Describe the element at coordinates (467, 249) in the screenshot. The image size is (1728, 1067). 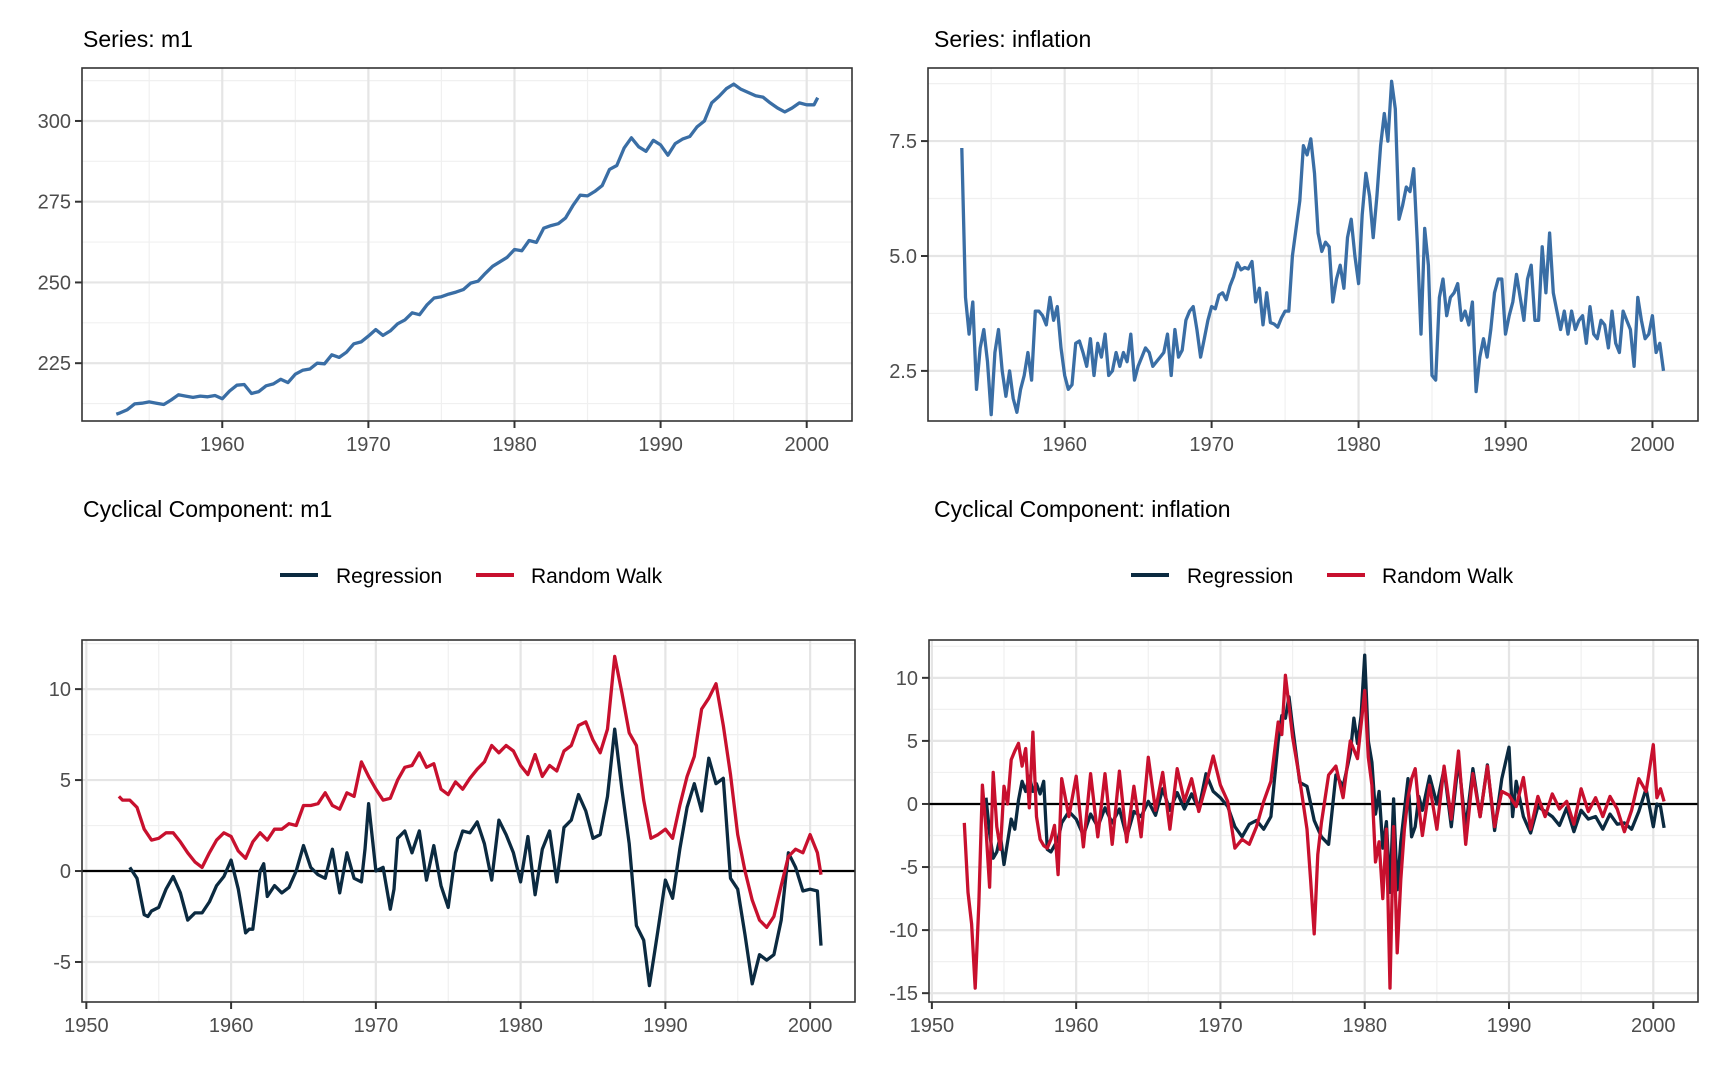
I see `series-line-m1` at that location.